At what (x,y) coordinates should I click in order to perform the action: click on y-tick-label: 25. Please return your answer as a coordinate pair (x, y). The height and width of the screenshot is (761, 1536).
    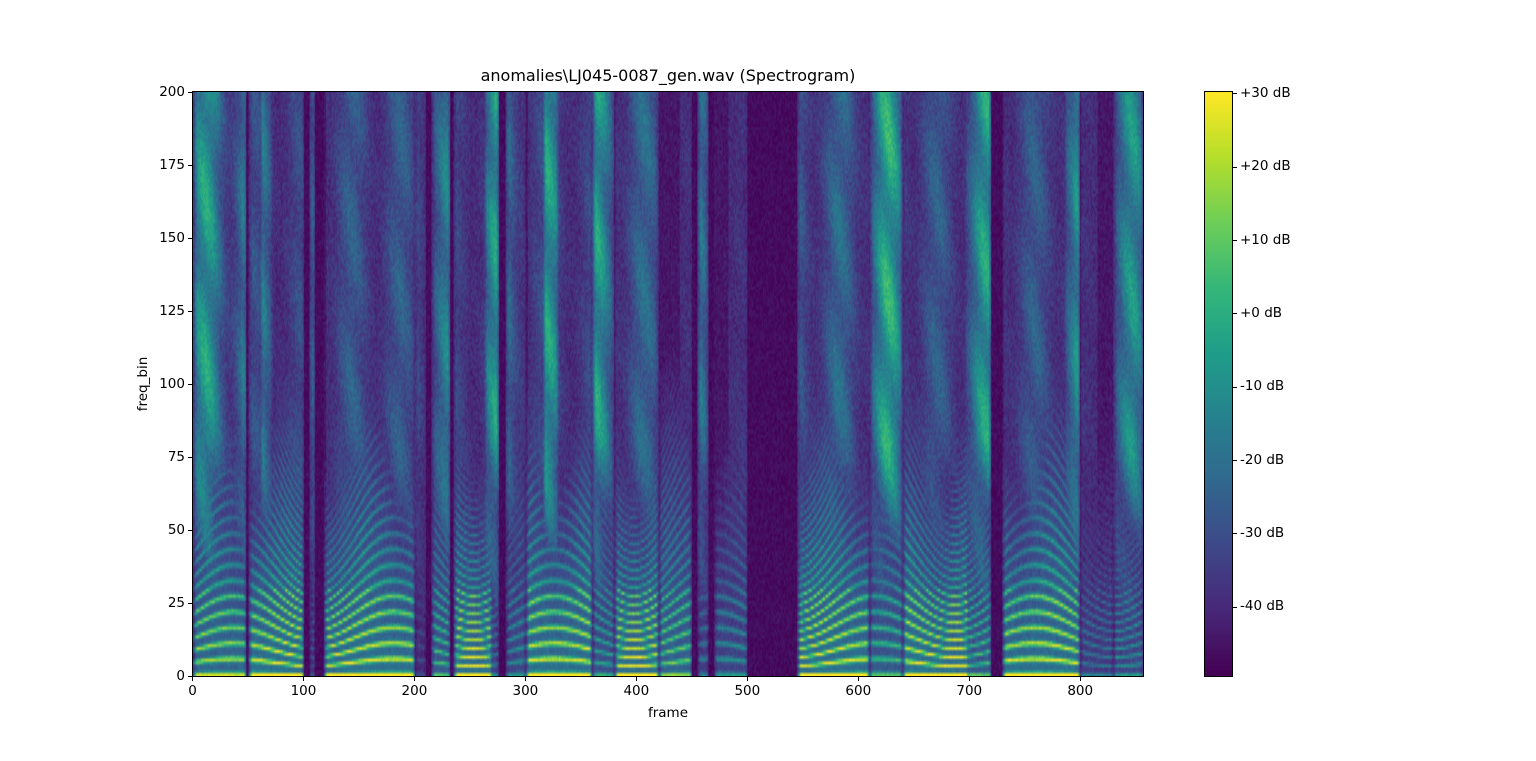
    Looking at the image, I should click on (176, 602).